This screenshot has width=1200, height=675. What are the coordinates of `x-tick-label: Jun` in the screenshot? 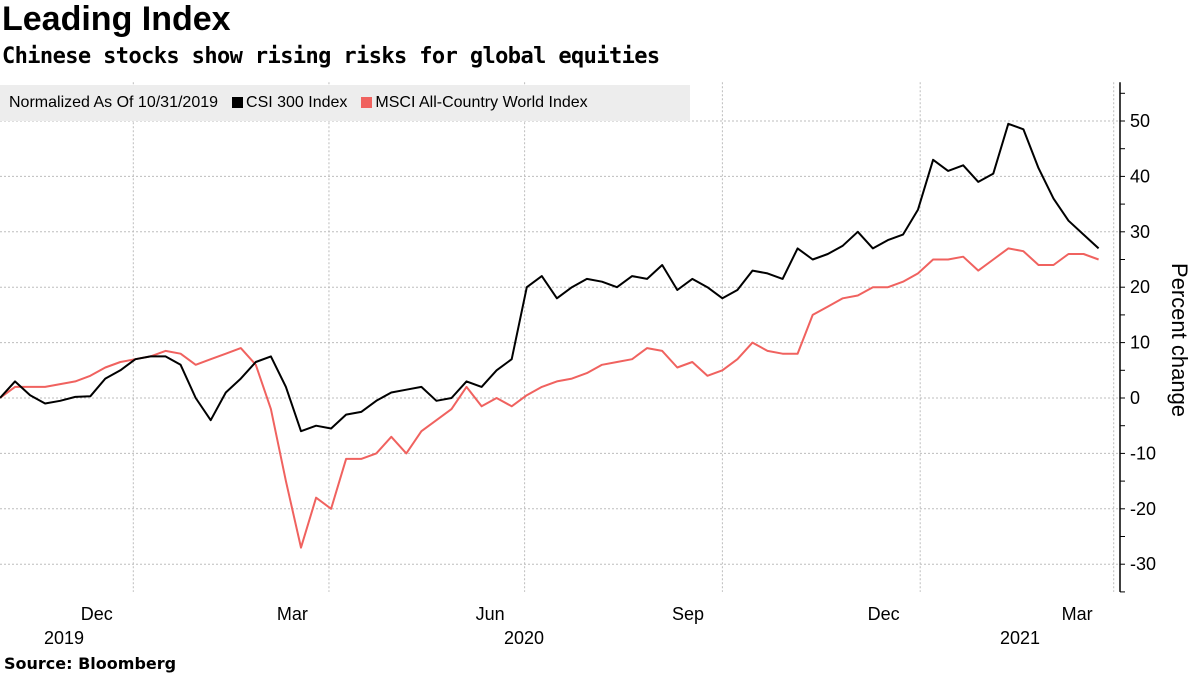 It's located at (490, 614).